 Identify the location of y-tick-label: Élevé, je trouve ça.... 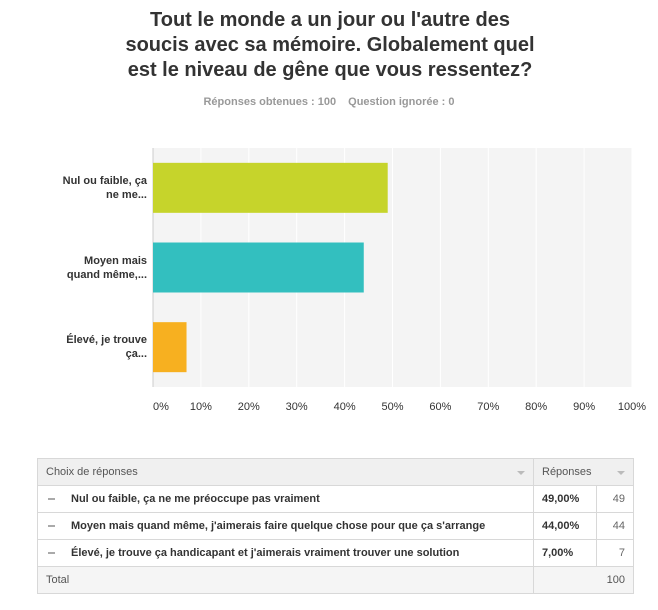
(106, 347).